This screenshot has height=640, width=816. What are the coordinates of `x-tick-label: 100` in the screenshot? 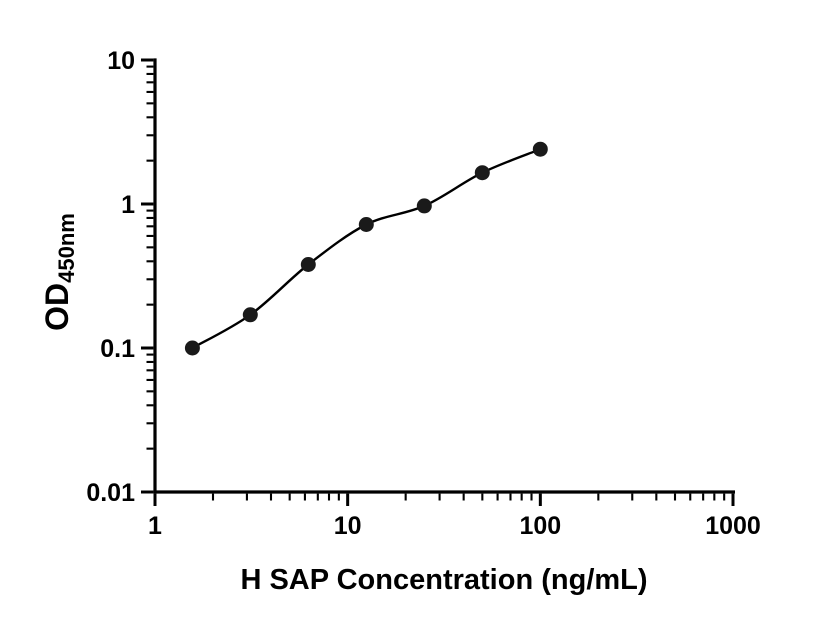 It's located at (540, 526).